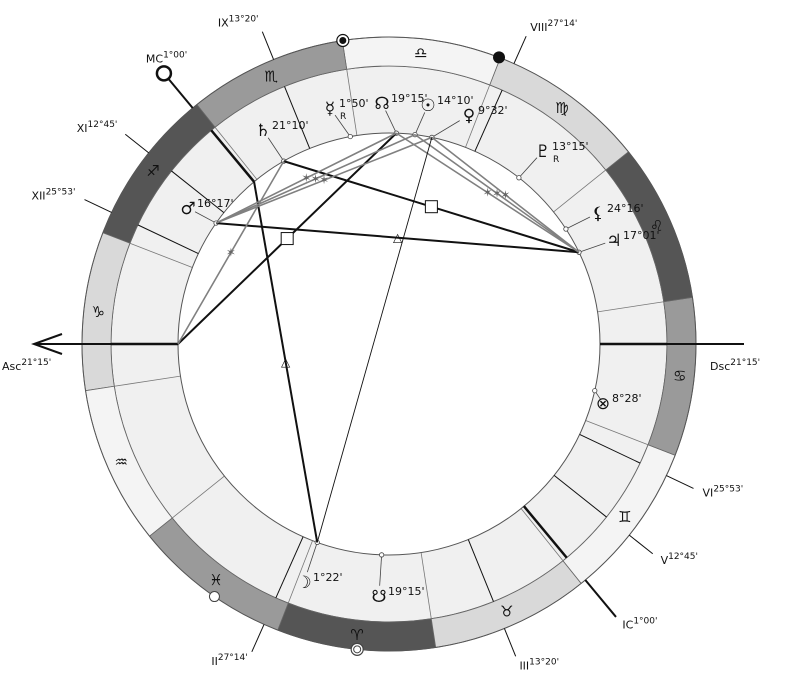  What do you see at coordinates (506, 612) in the screenshot?
I see `sign-glyph-taurus: ♉` at bounding box center [506, 612].